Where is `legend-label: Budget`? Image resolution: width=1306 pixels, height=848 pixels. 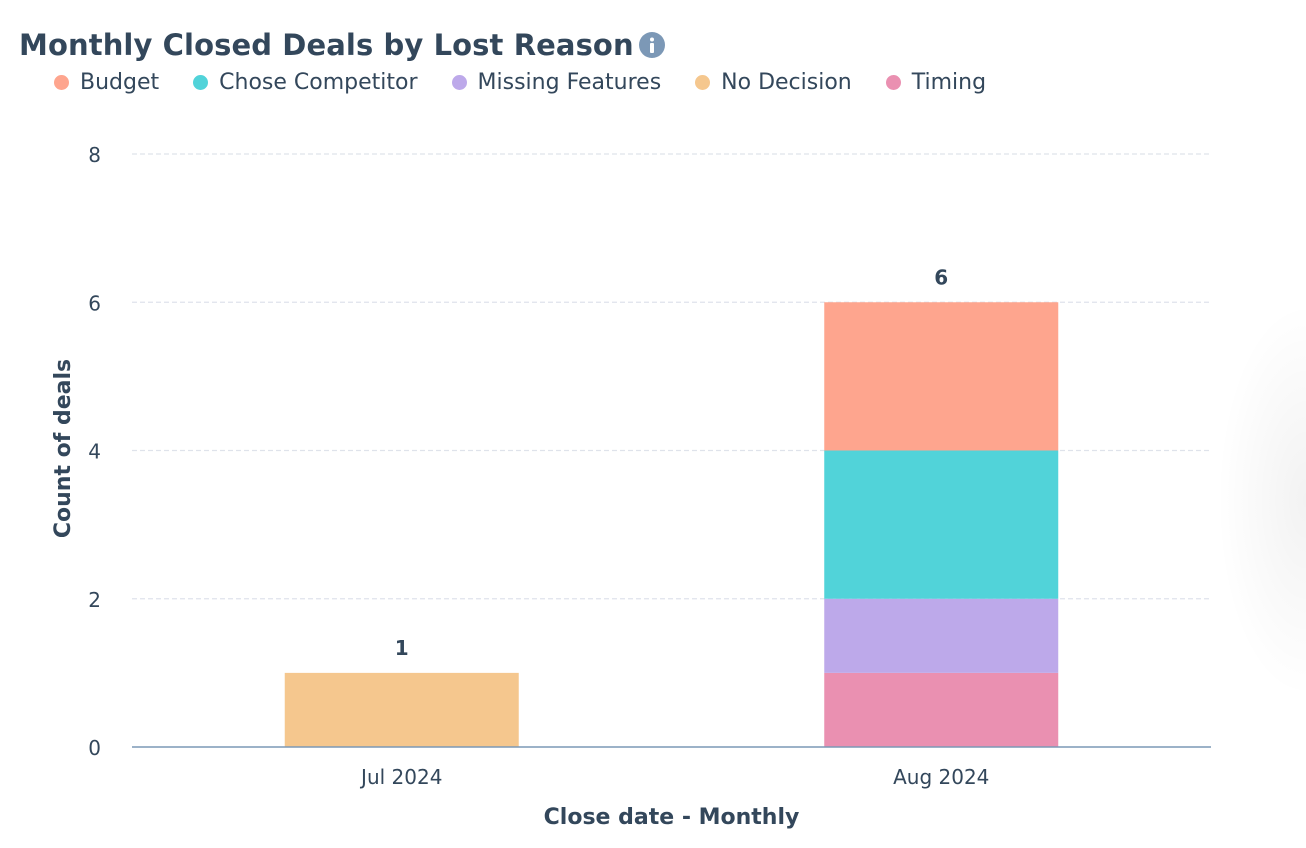 legend-label: Budget is located at coordinates (120, 82).